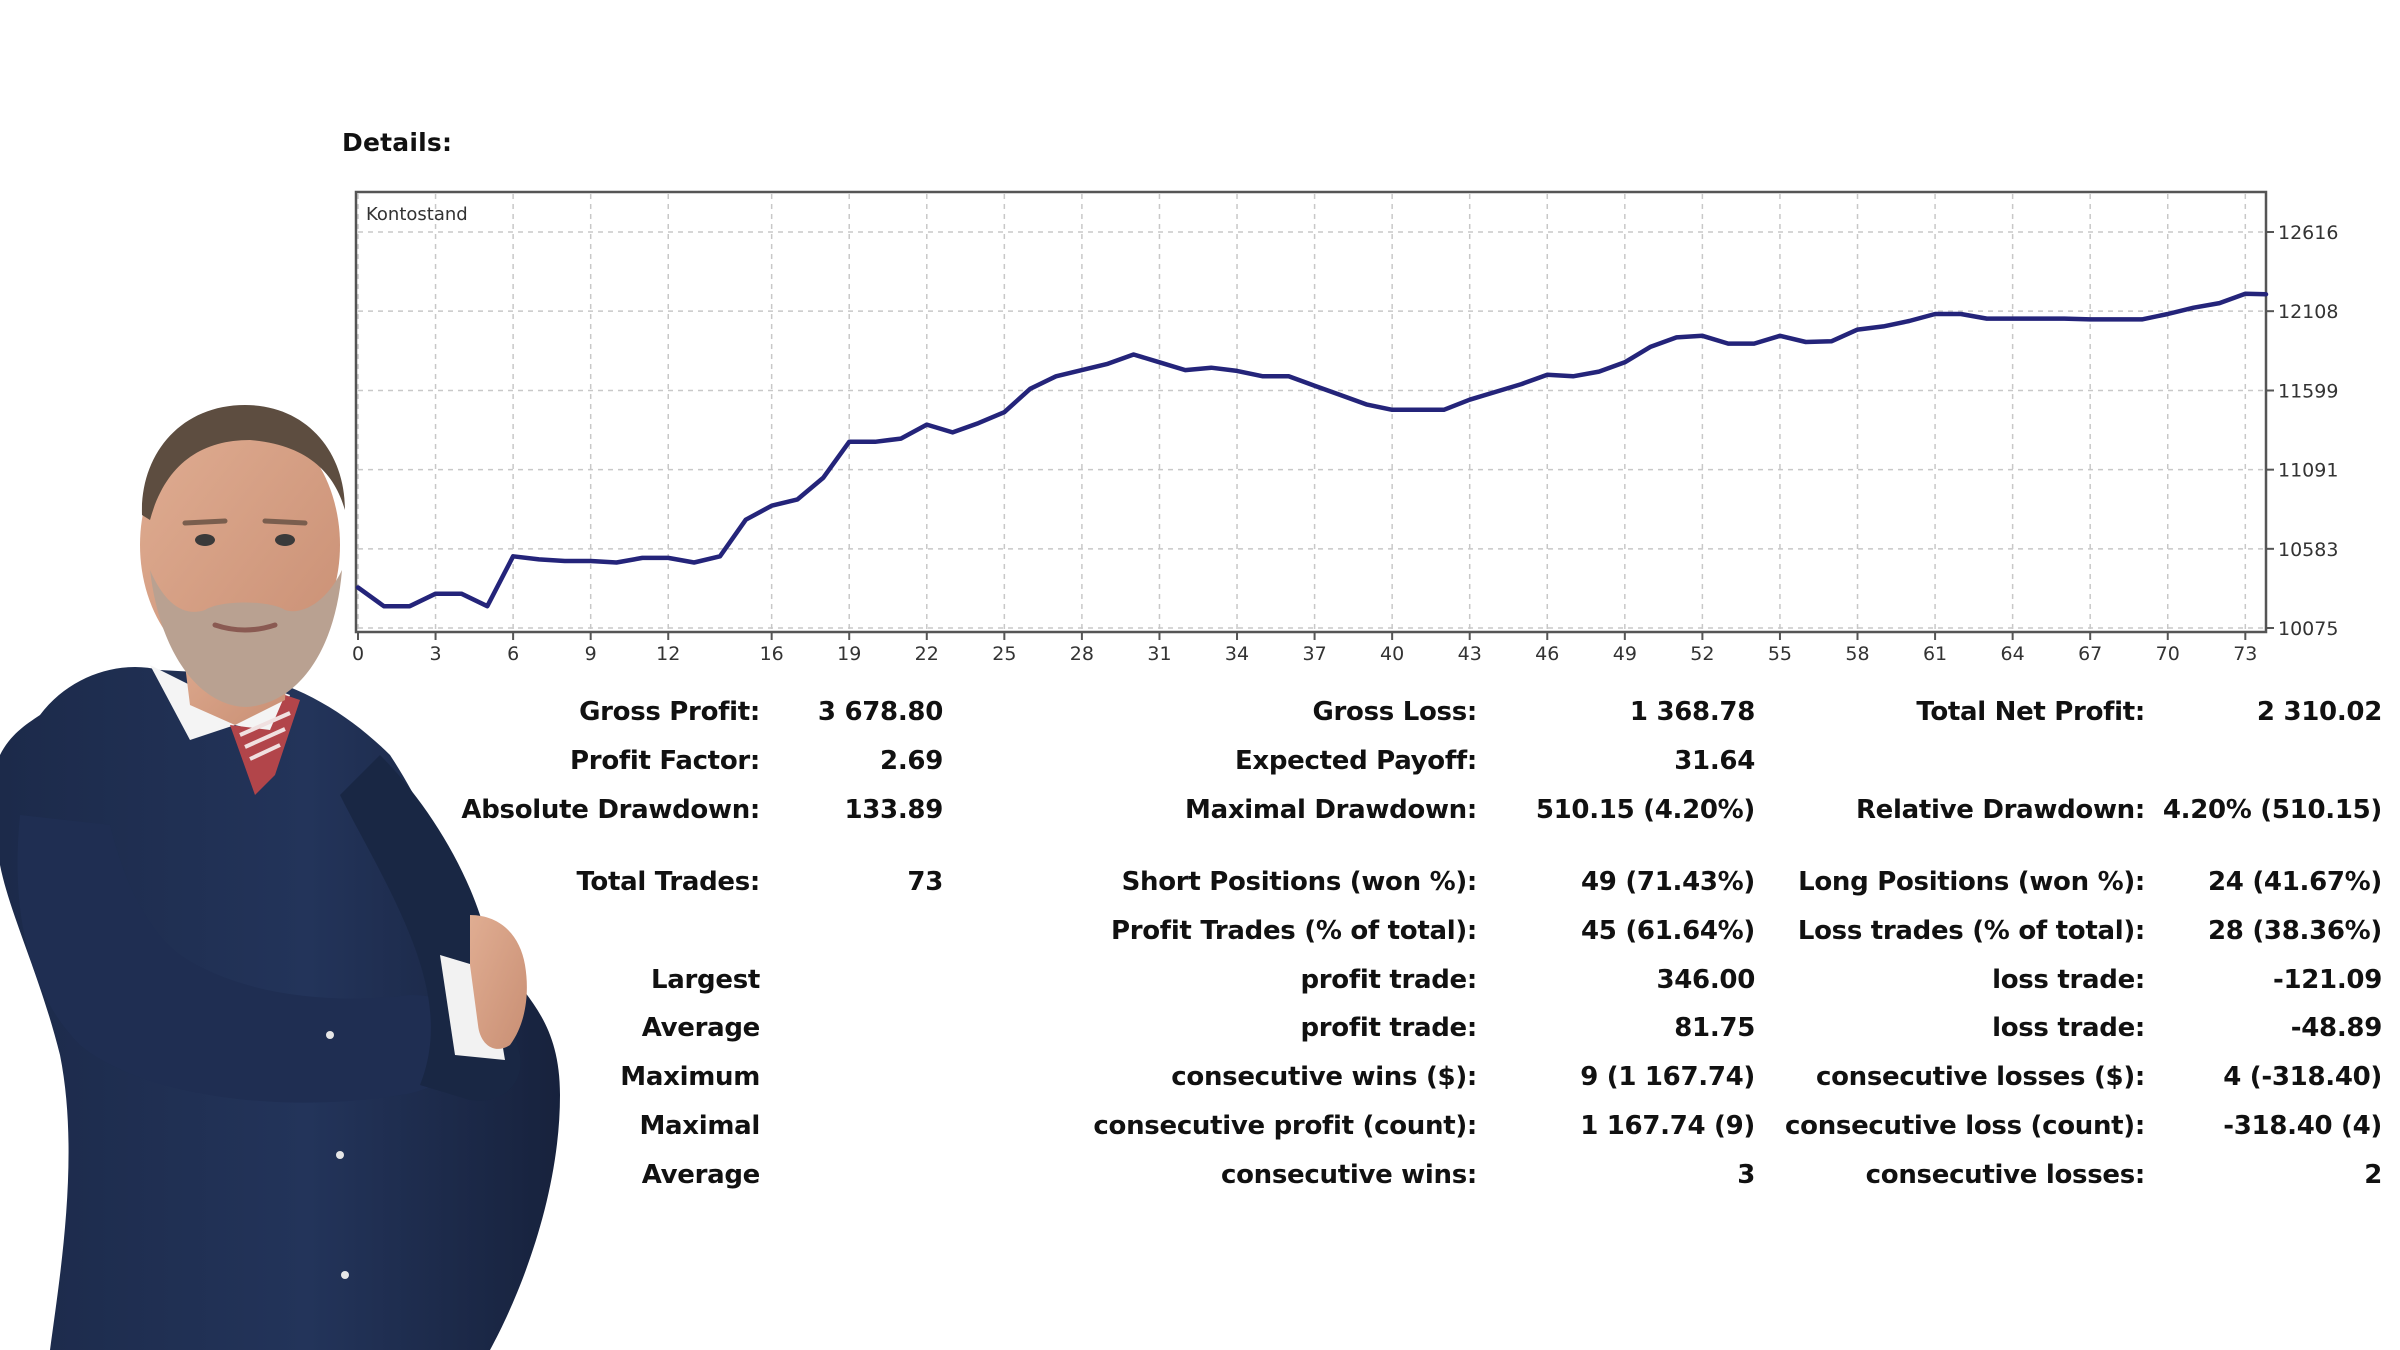 This screenshot has width=2400, height=1350. Describe the element at coordinates (240, 545) in the screenshot. I see `head` at that location.